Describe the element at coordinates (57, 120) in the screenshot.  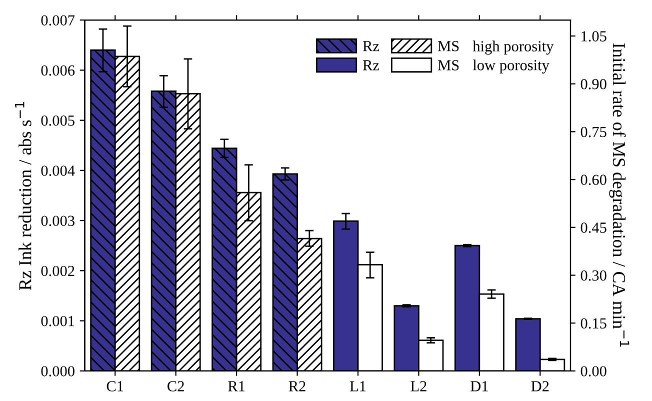
I see `y-tick-label: 0.005` at that location.